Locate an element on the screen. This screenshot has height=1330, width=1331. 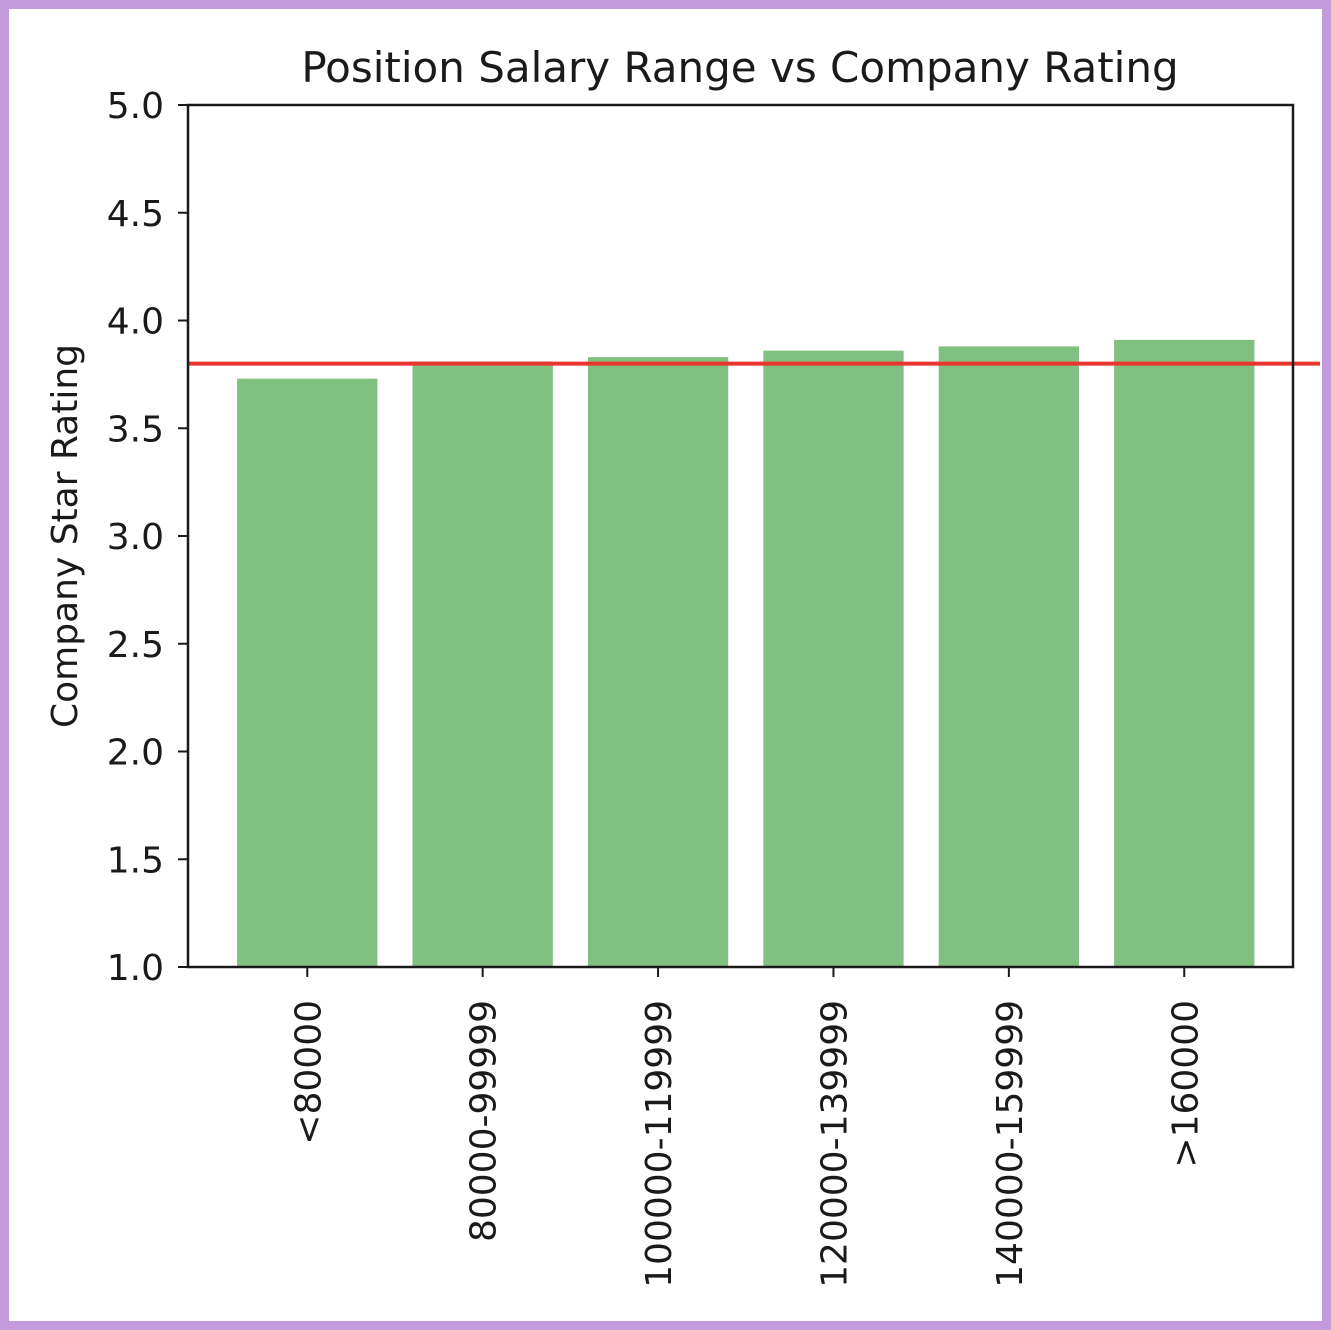
y-tick-label-5: 3.5 is located at coordinates (135, 429).